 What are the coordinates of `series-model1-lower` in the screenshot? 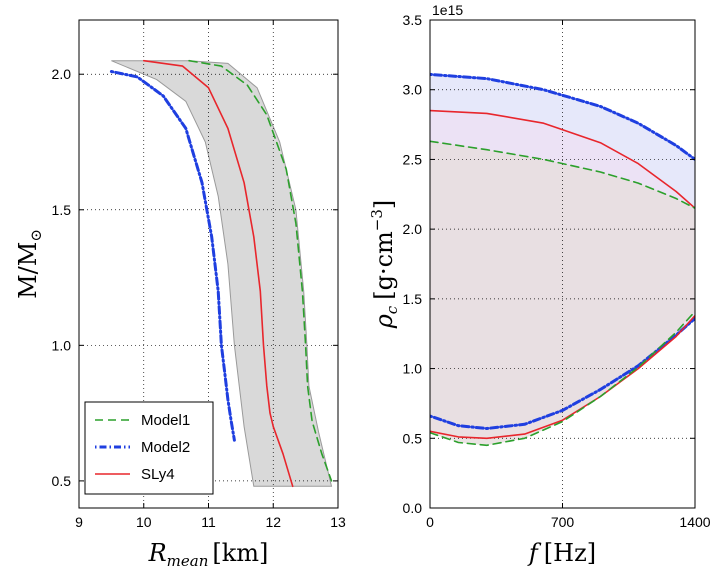 It's located at (562, 378).